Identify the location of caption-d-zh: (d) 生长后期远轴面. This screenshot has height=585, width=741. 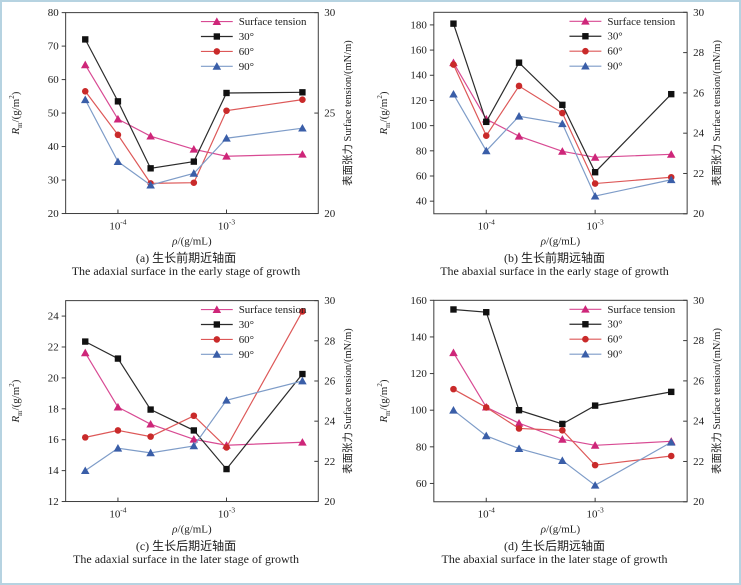
(554, 546).